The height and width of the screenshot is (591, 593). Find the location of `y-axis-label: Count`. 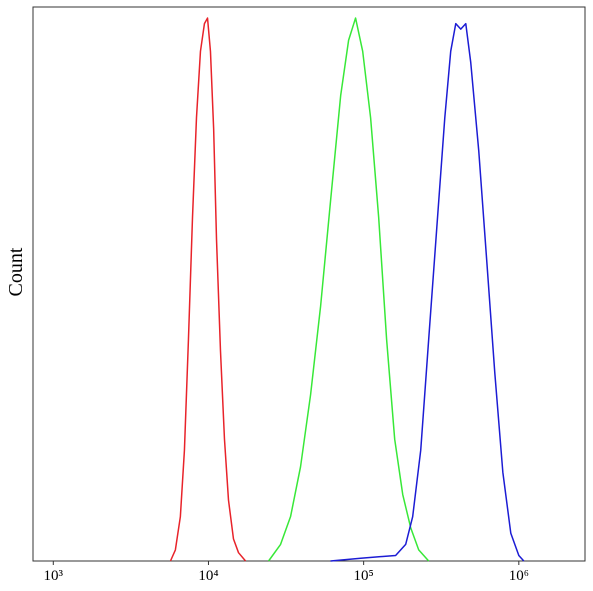

y-axis-label: Count is located at coordinates (16, 271).